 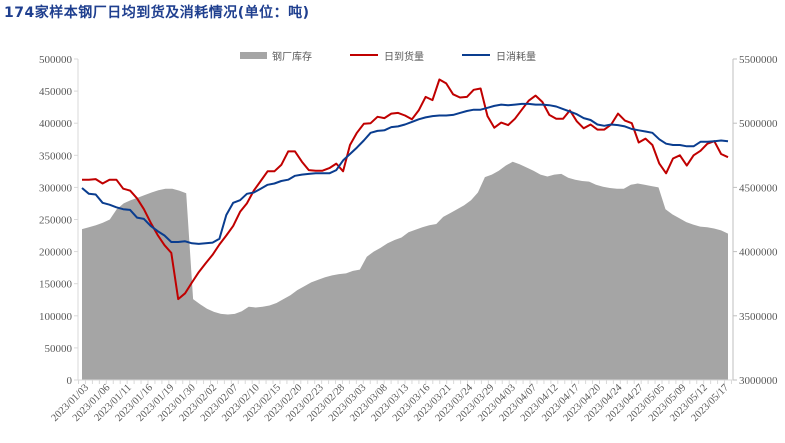 What do you see at coordinates (56, 317) in the screenshot?
I see `left-tick-label: 100000` at bounding box center [56, 317].